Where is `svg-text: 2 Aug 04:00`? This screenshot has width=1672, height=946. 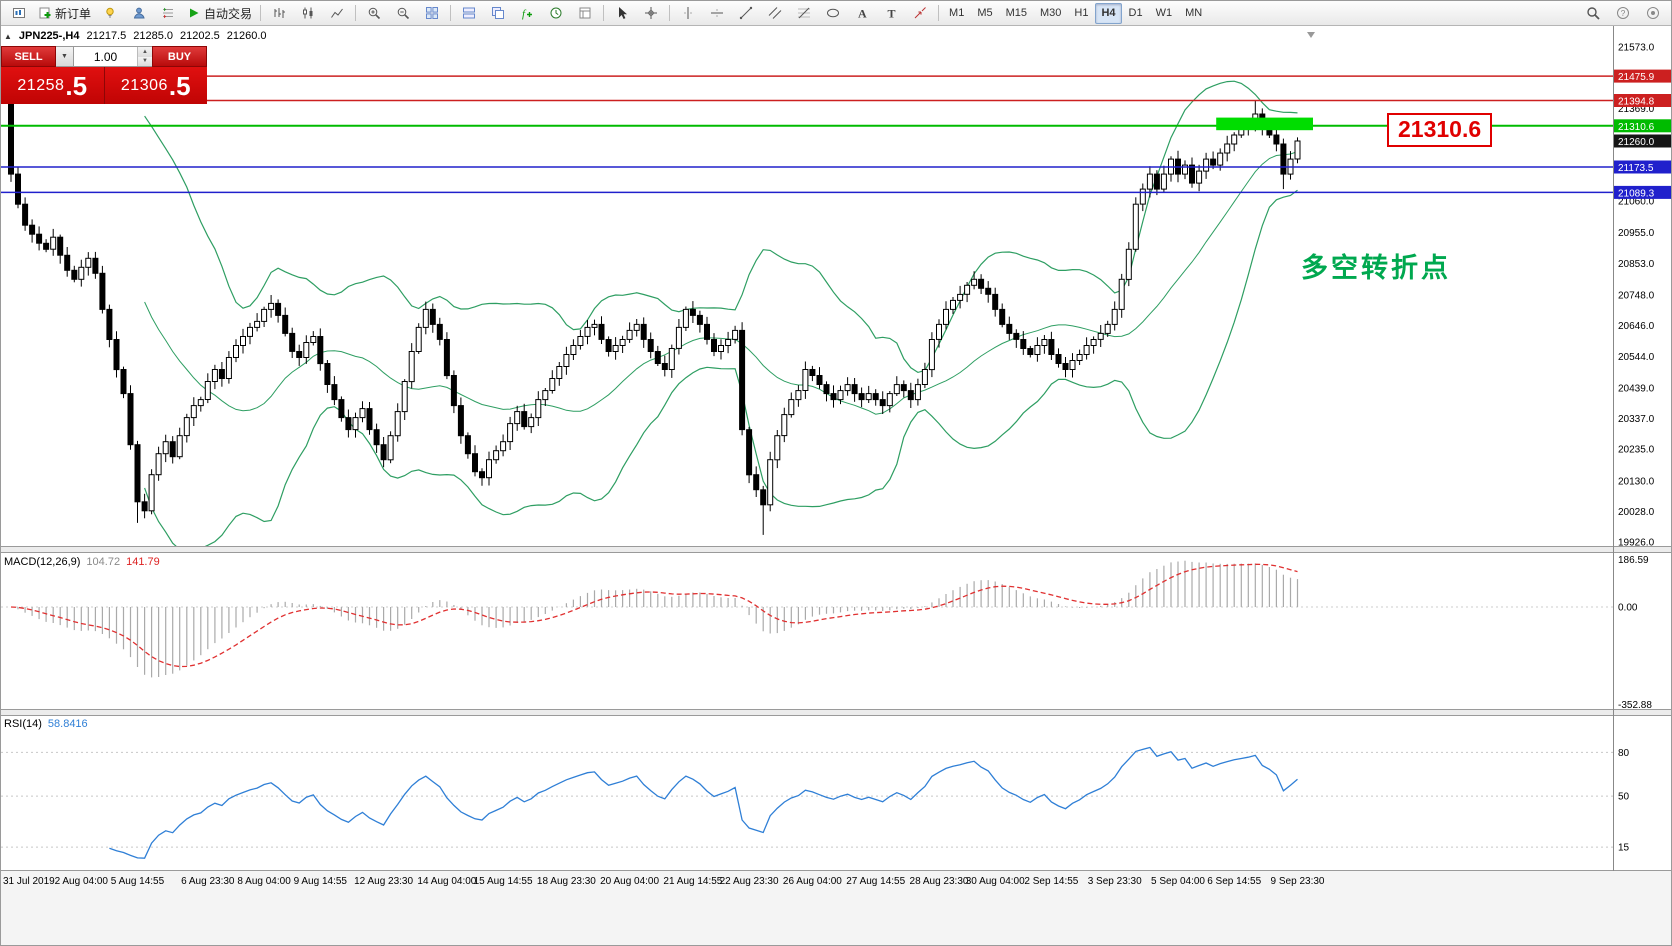 svg-text: 2 Aug 04:00 is located at coordinates (82, 881).